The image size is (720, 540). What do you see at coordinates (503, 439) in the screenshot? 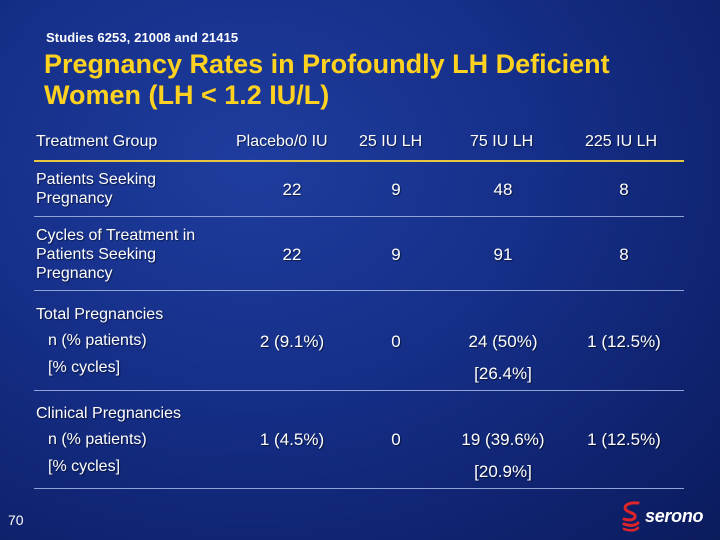
I see `cell-clinical-75iu: 19 (39.6%)` at bounding box center [503, 439].